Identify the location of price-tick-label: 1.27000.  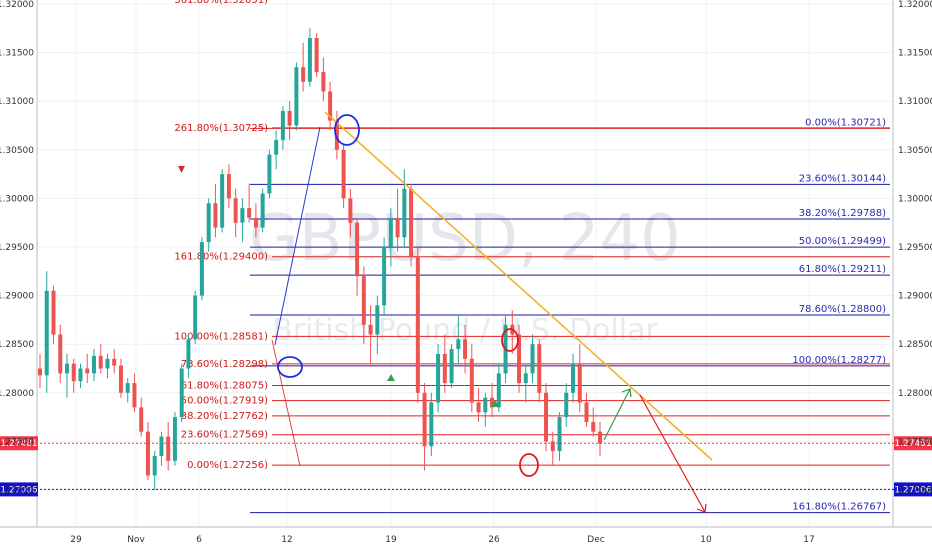
(17, 491).